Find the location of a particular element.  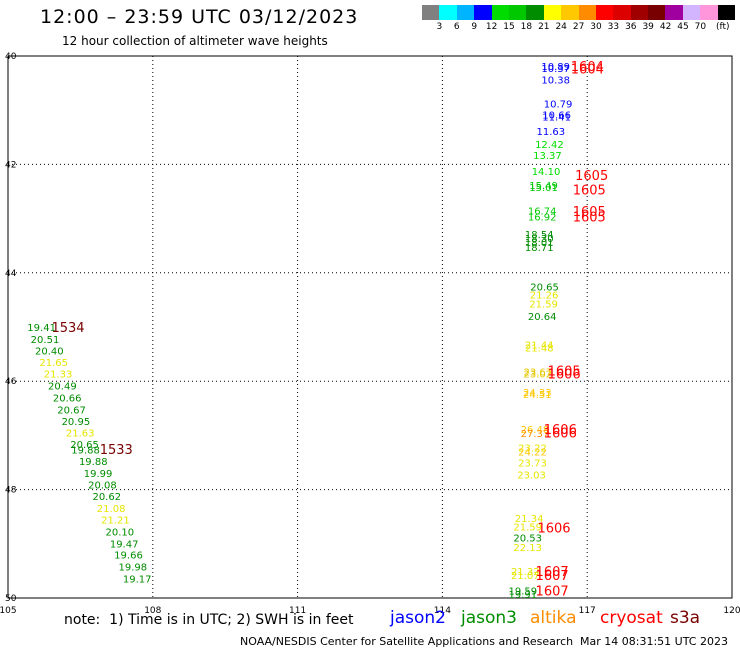

legend-tick-label: 45 is located at coordinates (683, 27).